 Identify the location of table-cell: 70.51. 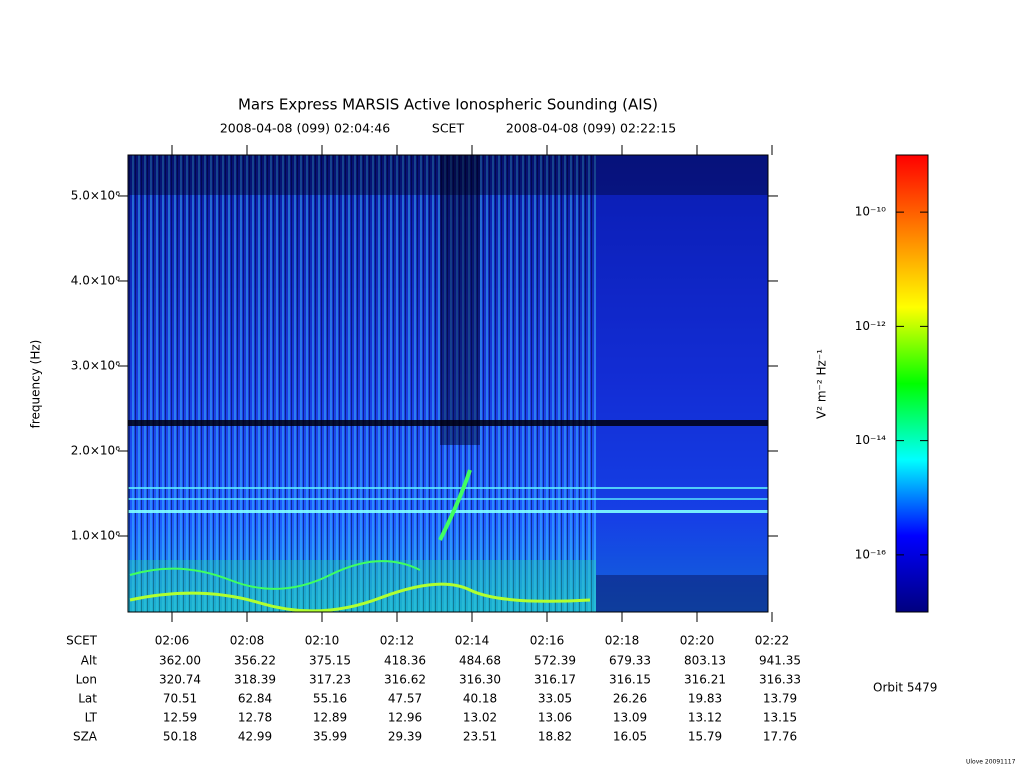
(180, 699).